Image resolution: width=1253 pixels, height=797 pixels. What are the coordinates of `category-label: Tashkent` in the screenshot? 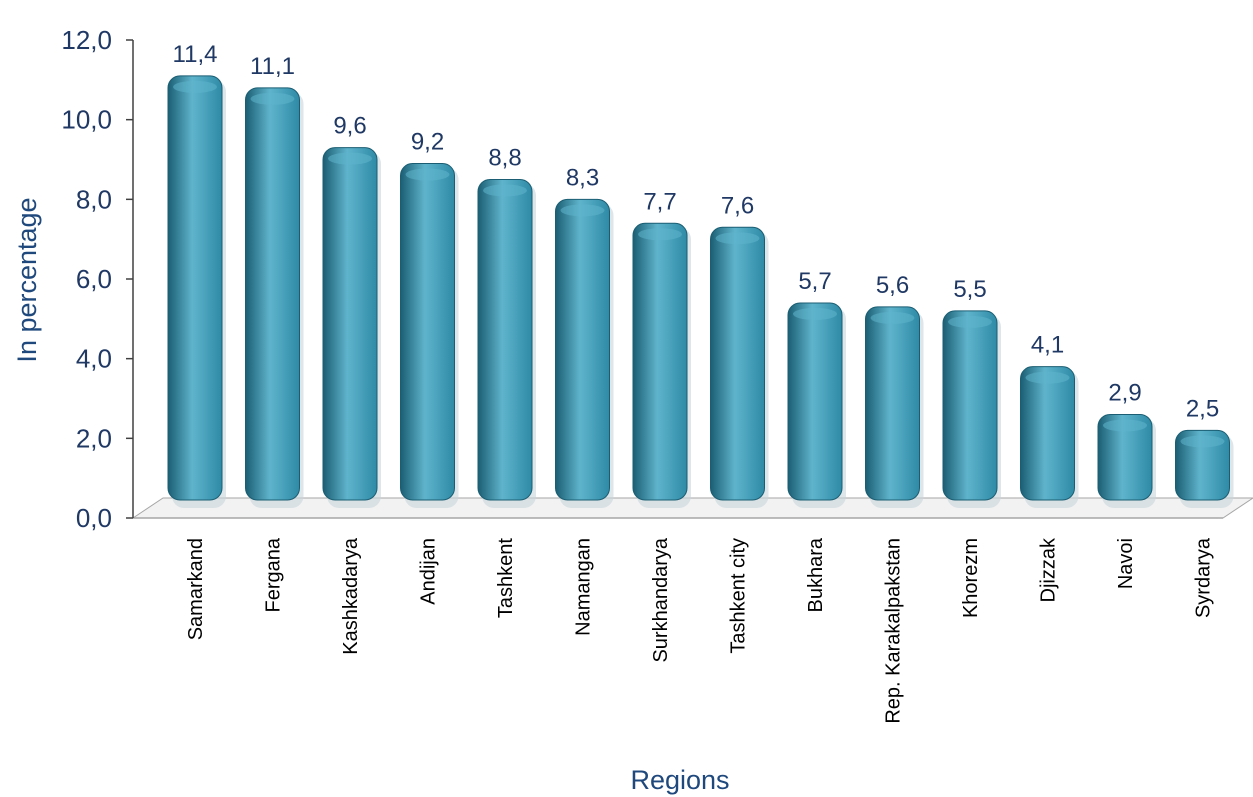 It's located at (506, 578).